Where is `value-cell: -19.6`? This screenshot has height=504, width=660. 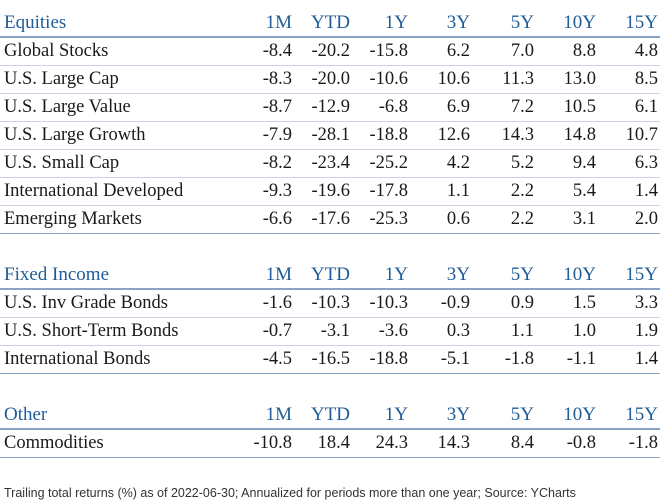 value-cell: -19.6 is located at coordinates (330, 191).